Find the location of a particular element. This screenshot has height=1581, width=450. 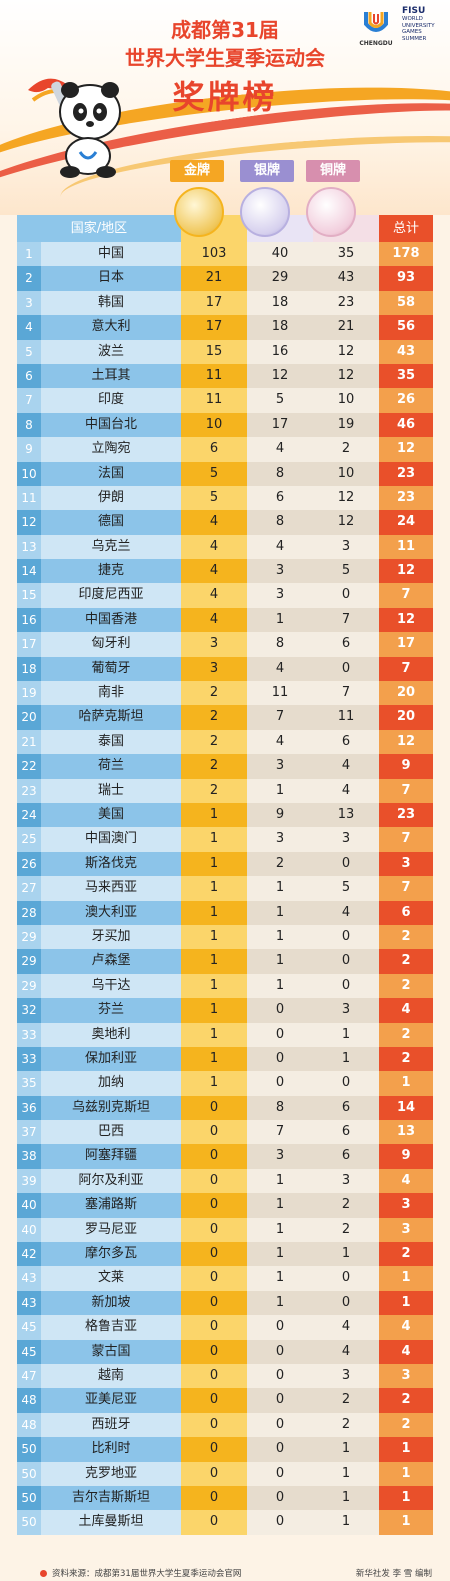

table-row: 47 越南 0 0 3 3 is located at coordinates (225, 1376).